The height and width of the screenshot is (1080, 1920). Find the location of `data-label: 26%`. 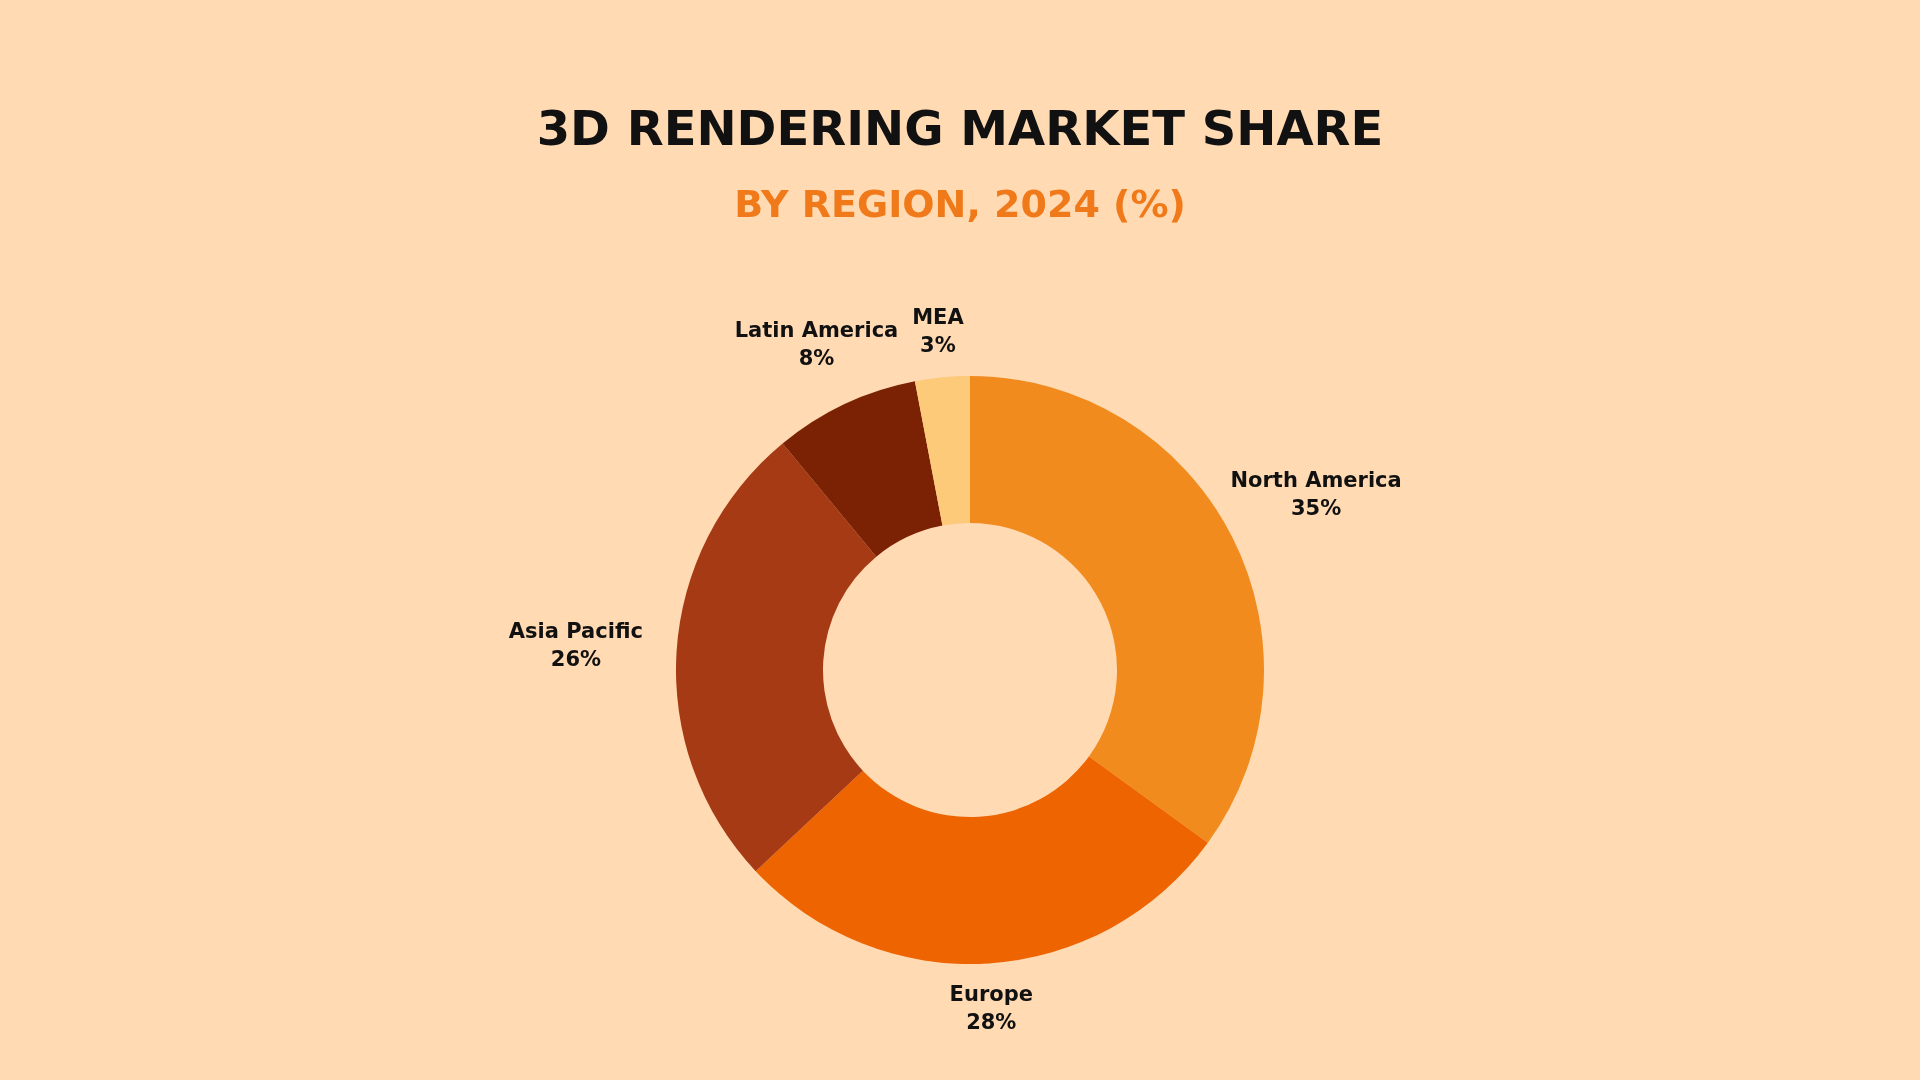

data-label: 26% is located at coordinates (576, 659).